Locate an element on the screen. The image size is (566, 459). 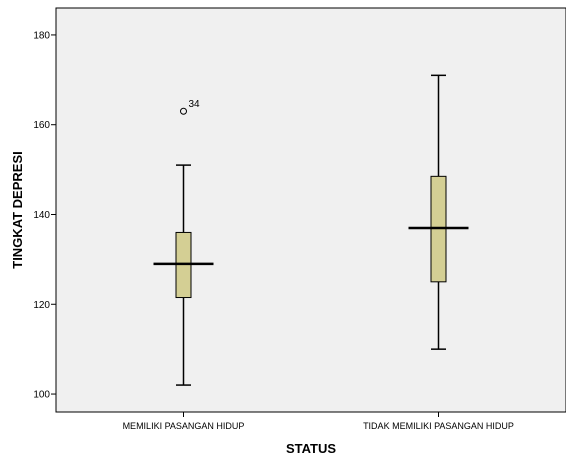
y-tick-label: 160 is located at coordinates (41, 125).